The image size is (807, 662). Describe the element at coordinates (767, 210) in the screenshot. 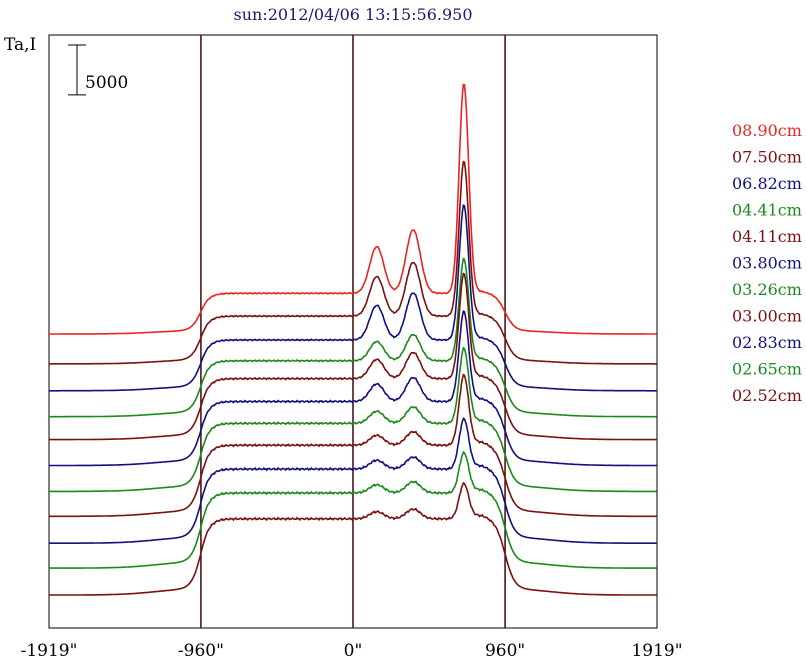

I see `legend-entry-04.41cm: 04.41cm` at that location.